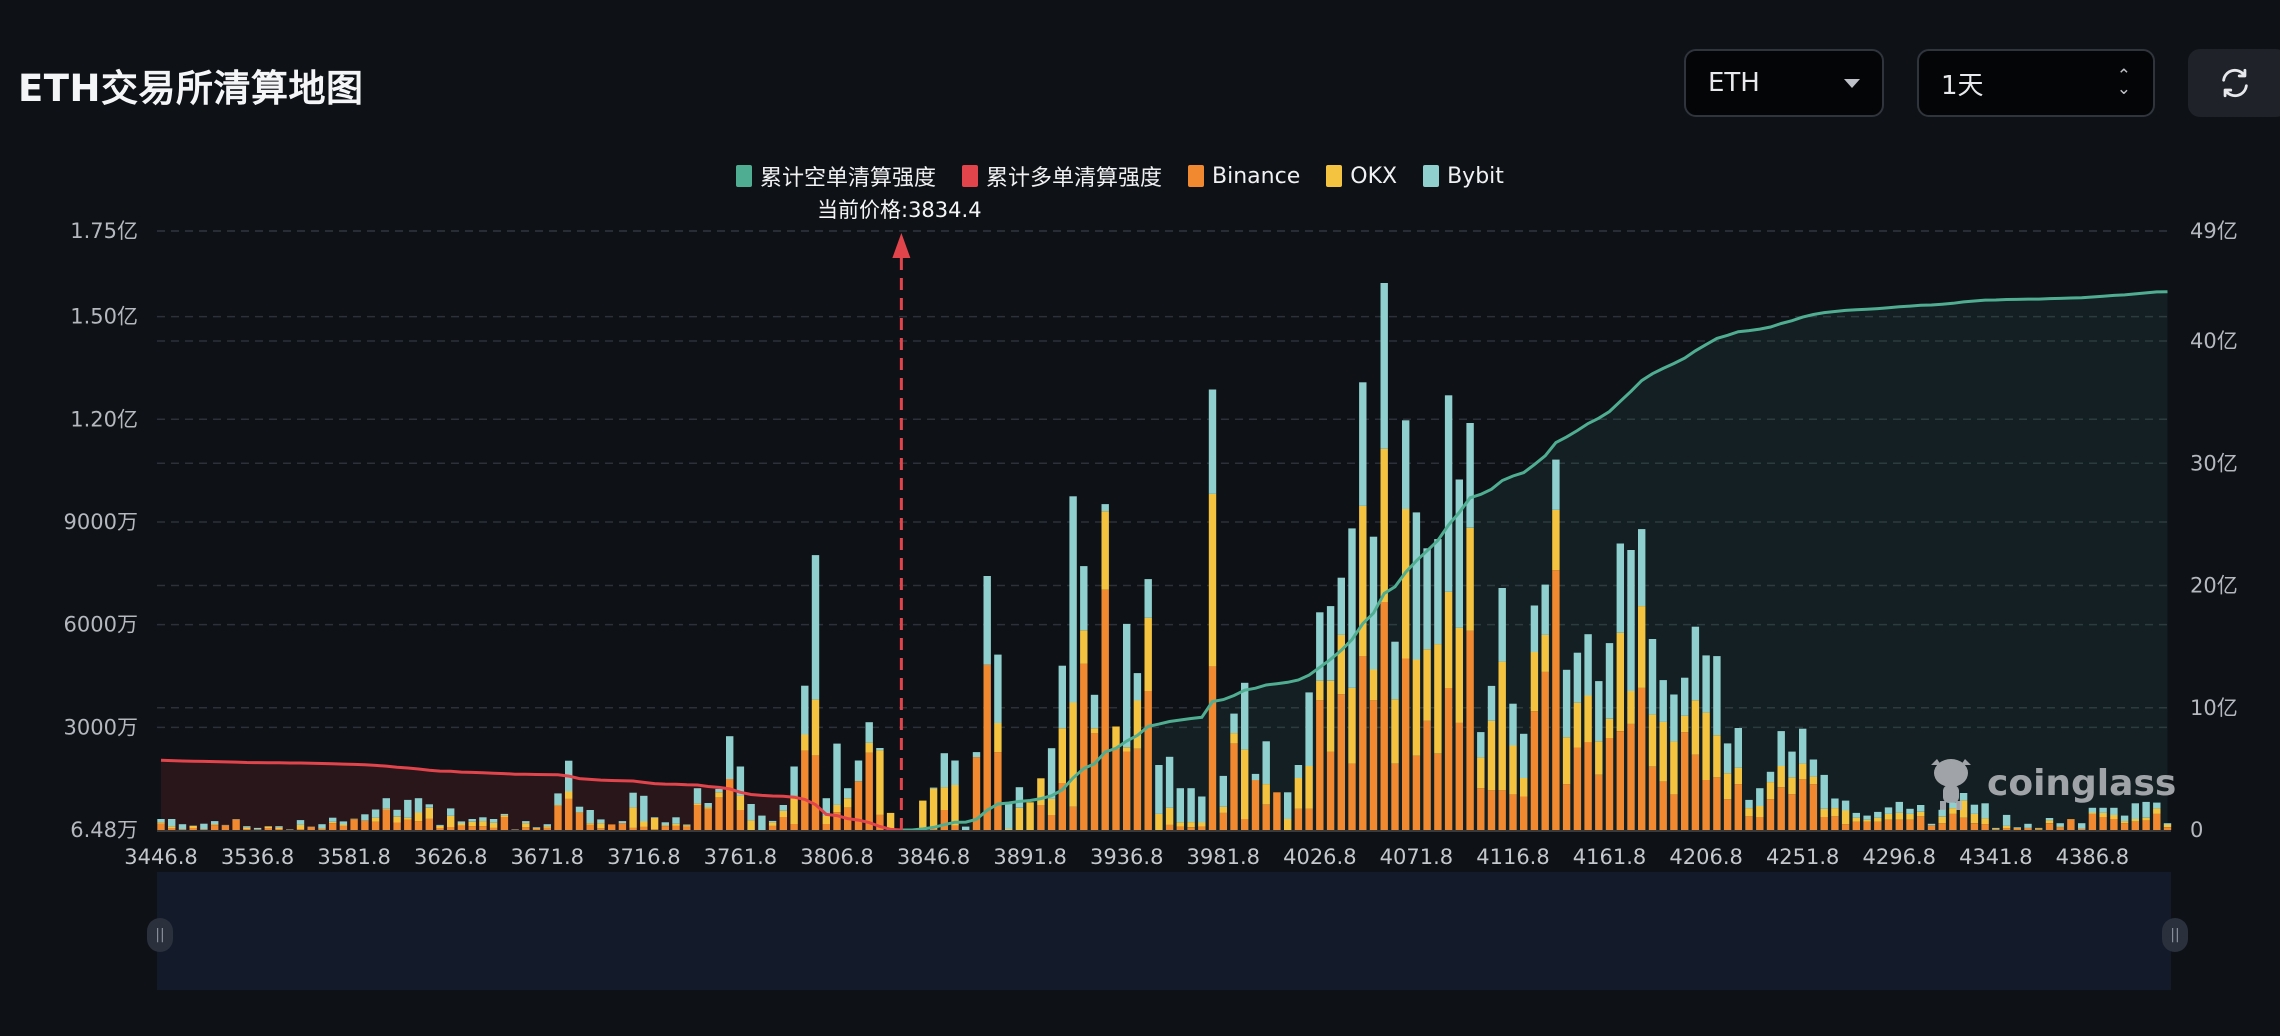 The height and width of the screenshot is (1036, 2280). Describe the element at coordinates (2234, 83) in the screenshot. I see `refresh-button` at that location.